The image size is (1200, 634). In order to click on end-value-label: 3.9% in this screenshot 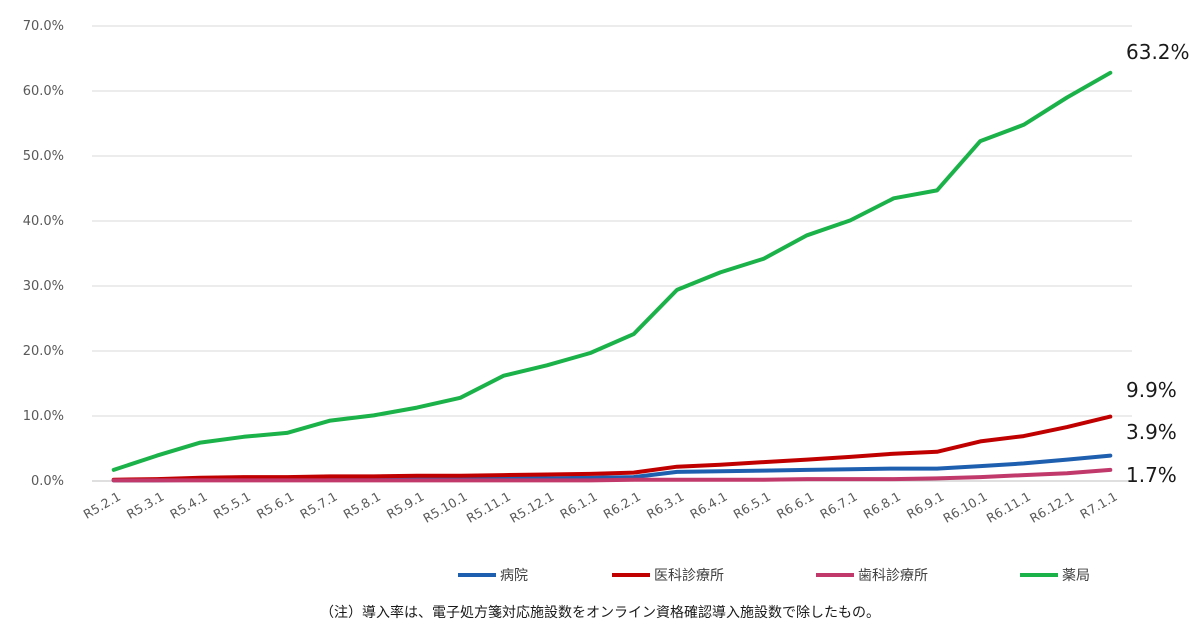, I will do `click(1151, 432)`.